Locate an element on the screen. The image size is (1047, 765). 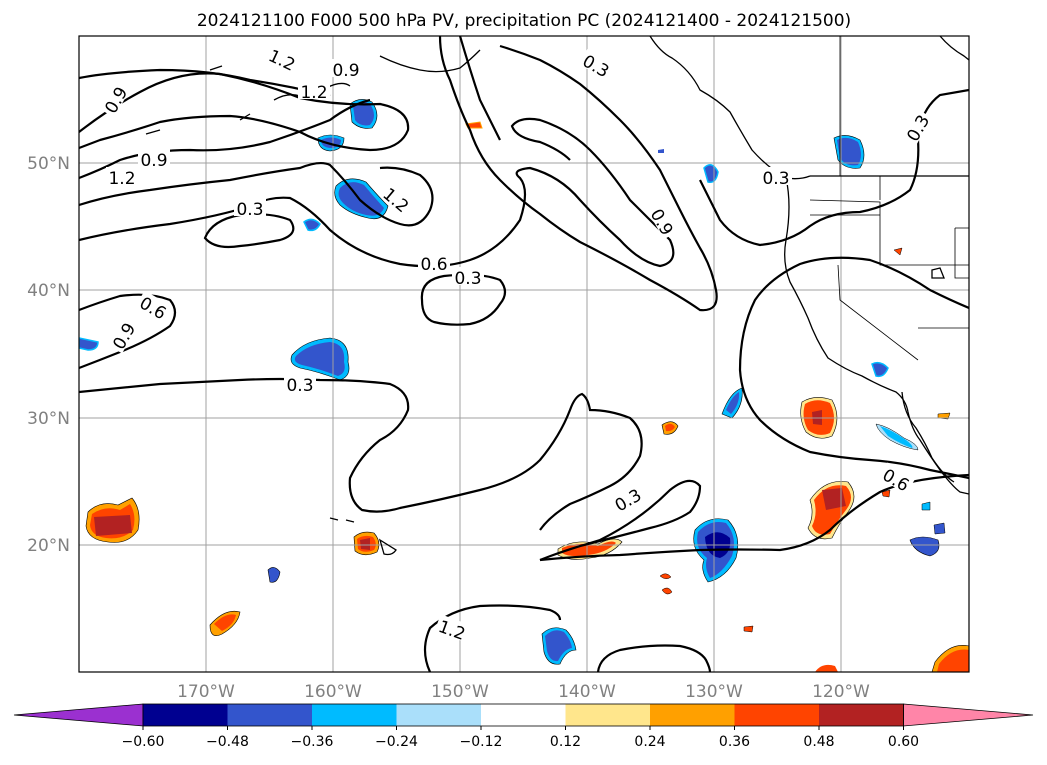
colorbar-tick-label: 0.36 is located at coordinates (734, 742).